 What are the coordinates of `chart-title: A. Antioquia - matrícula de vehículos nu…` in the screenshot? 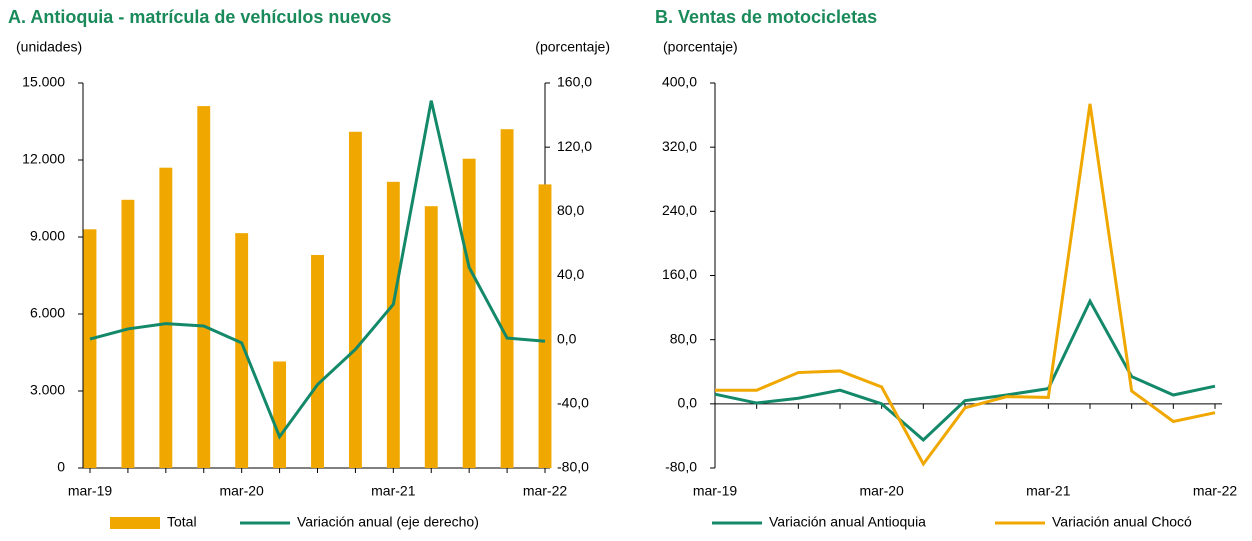 It's located at (199, 17).